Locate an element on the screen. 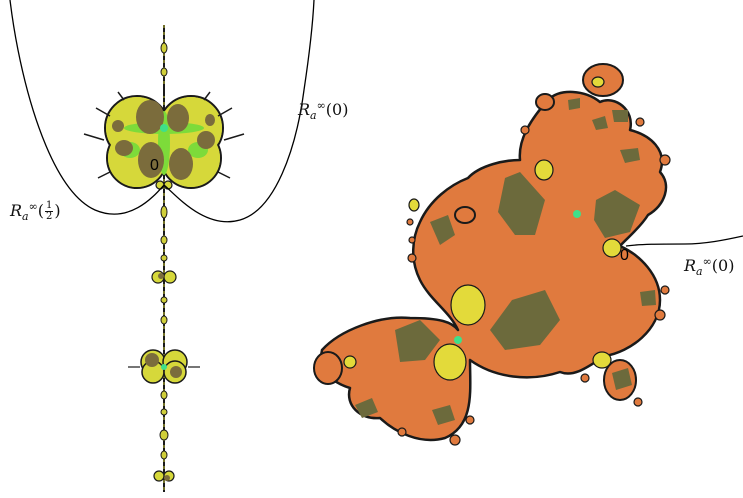  right-origin-label: 0 is located at coordinates (624, 255).